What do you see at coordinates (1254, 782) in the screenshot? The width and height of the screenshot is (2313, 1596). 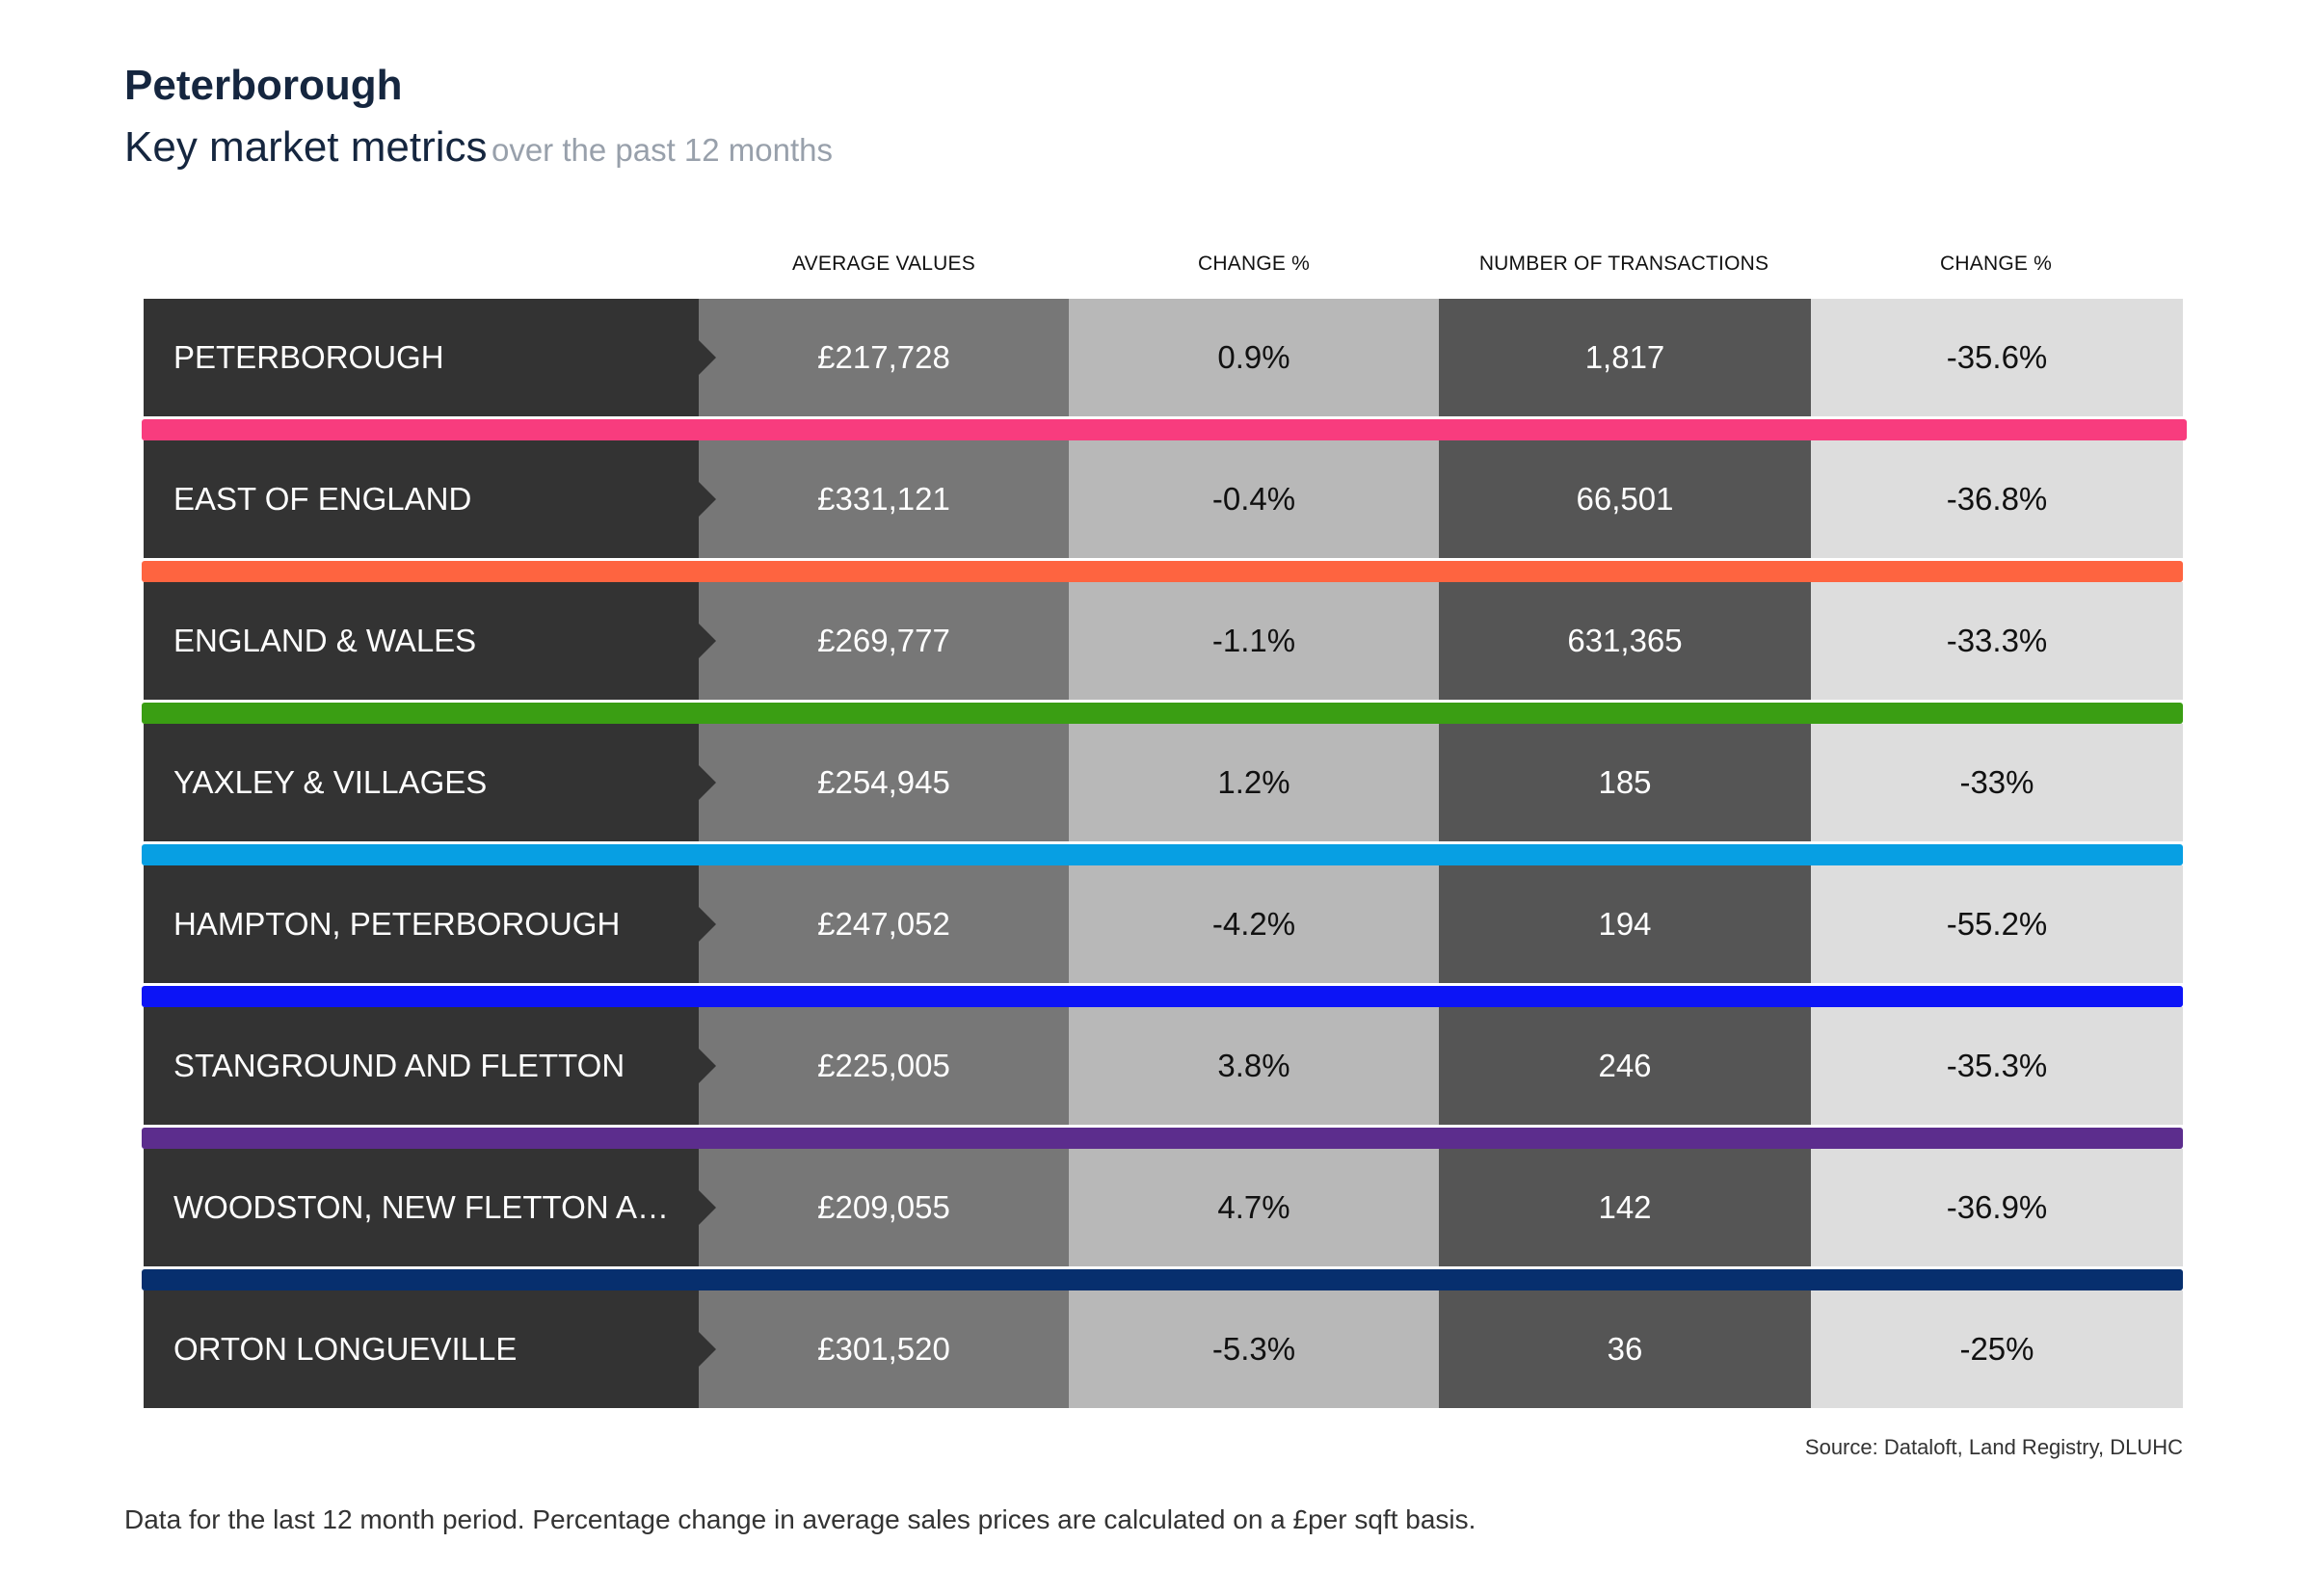 I see `value-change-cell-text: 1.2%` at bounding box center [1254, 782].